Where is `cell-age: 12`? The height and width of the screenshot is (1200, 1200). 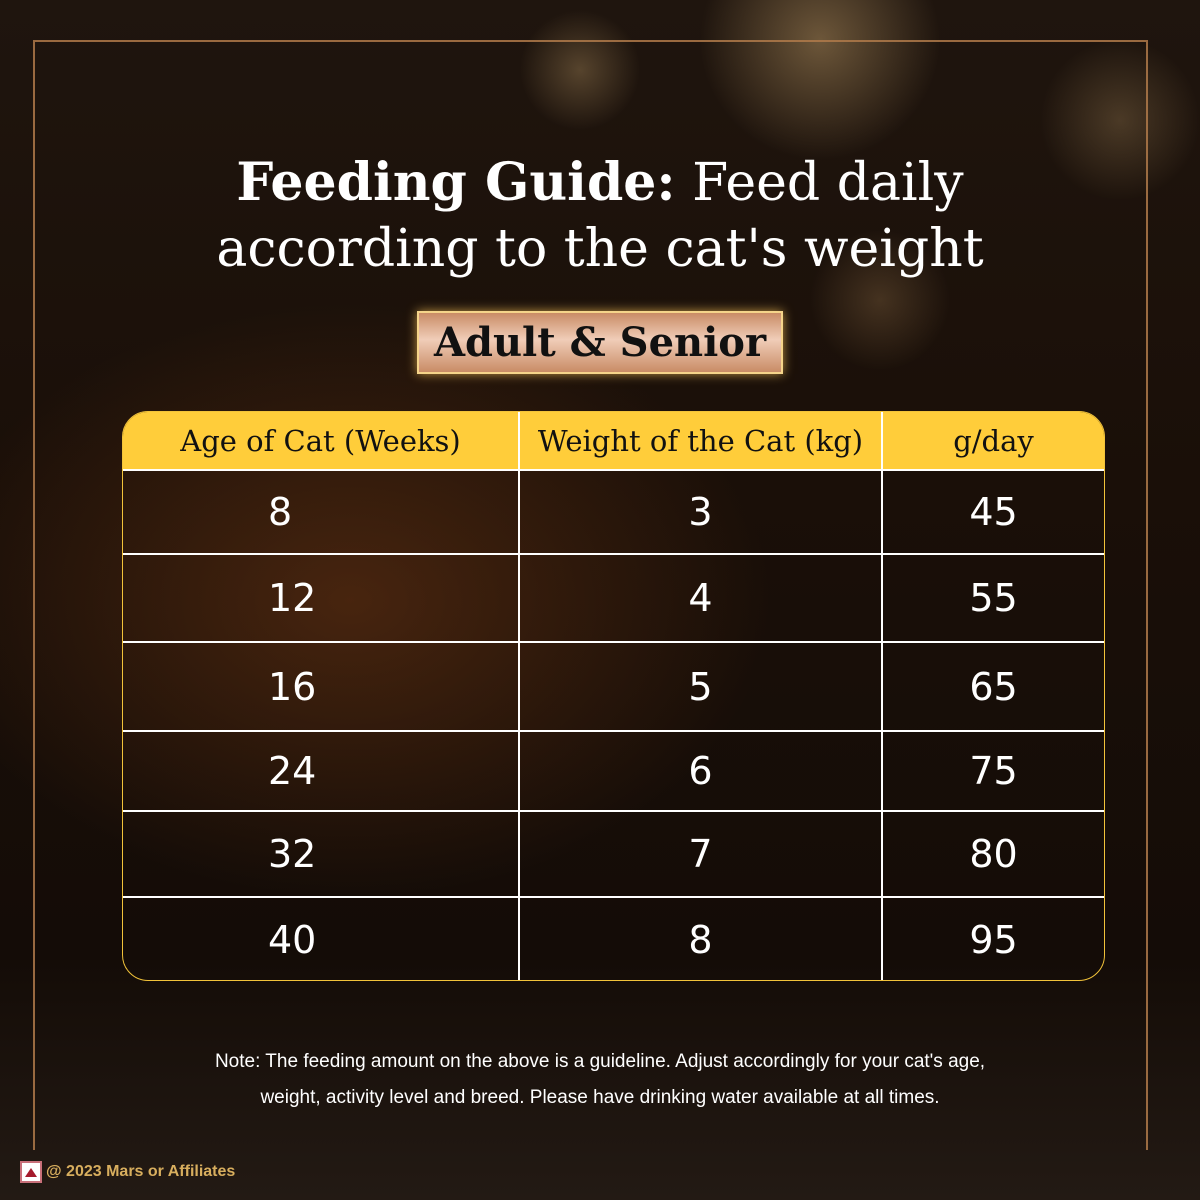
cell-age: 12 is located at coordinates (321, 598).